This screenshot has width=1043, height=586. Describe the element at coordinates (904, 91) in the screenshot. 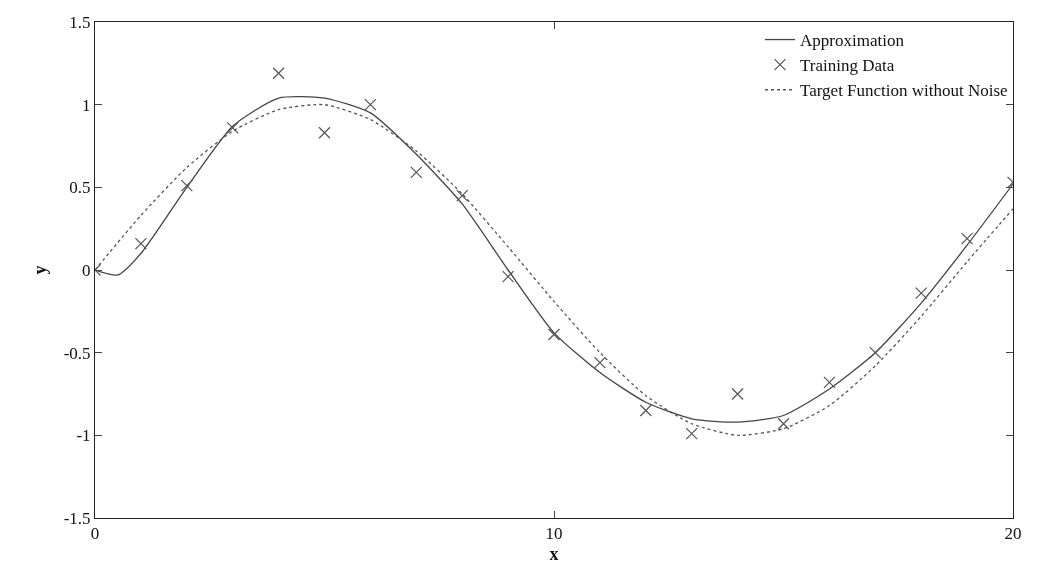

I see `legend-label: Target Function without Noise` at that location.